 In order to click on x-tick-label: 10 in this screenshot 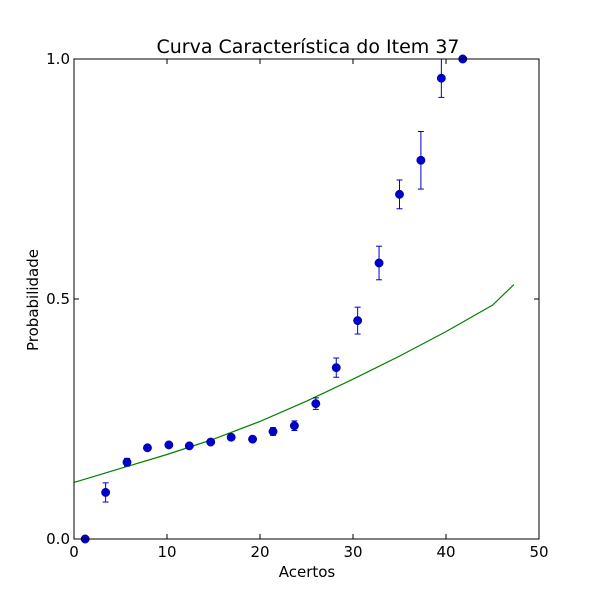, I will do `click(166, 552)`.